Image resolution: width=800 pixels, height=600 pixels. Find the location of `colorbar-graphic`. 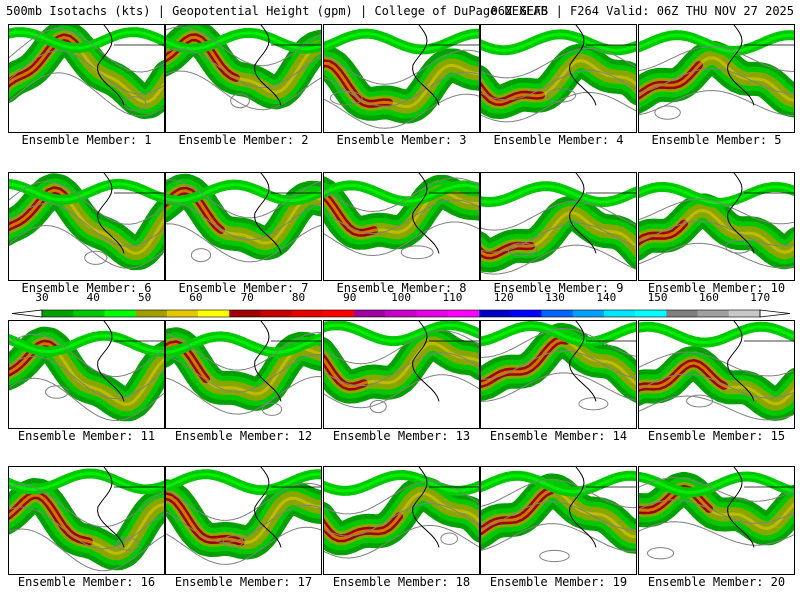

colorbar-graphic is located at coordinates (401, 313).